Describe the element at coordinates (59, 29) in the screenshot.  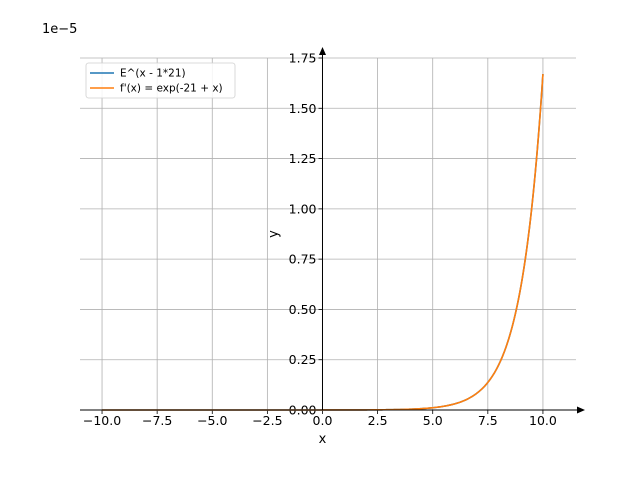
I see `y-axis-offset-label: 1e−5` at that location.